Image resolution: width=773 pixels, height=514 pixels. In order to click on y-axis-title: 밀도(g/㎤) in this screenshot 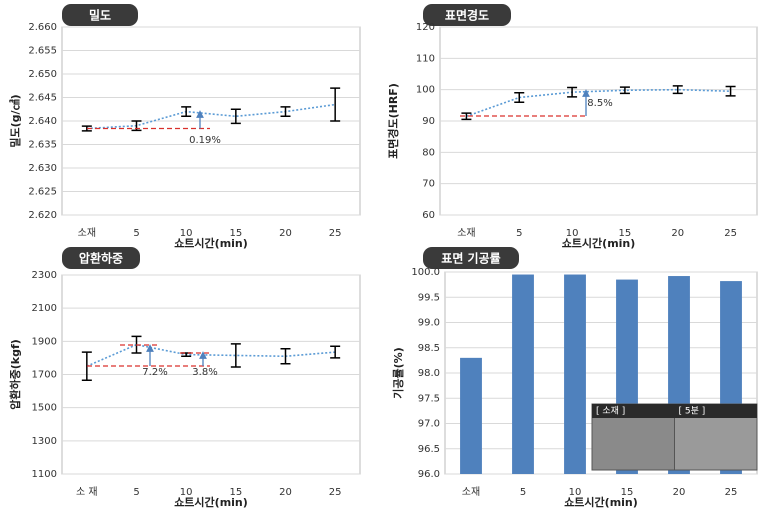, I will do `click(15, 120)`.